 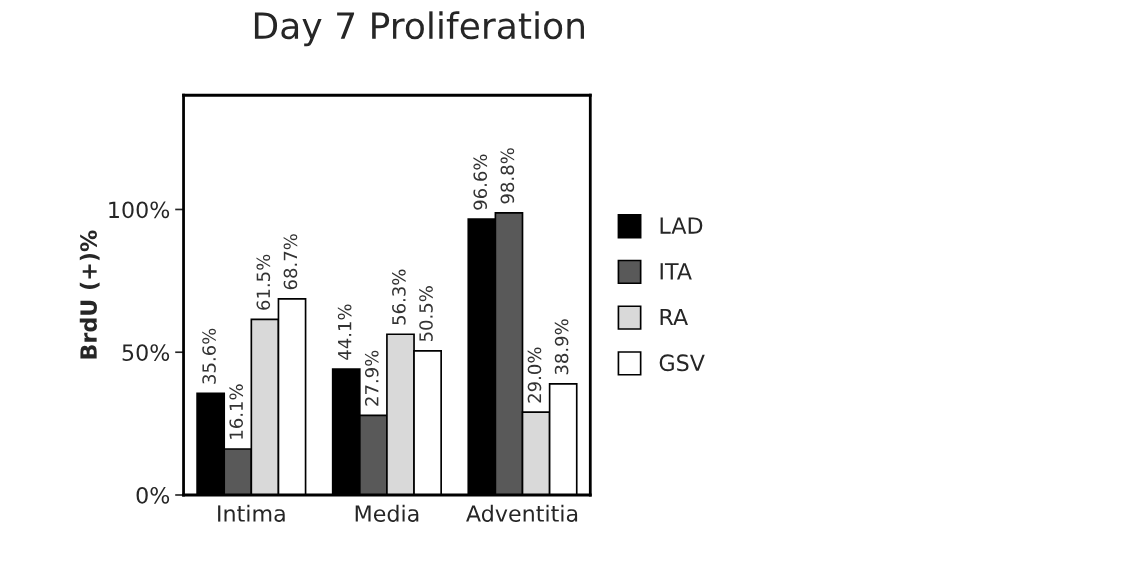 What do you see at coordinates (534, 375) in the screenshot?
I see `data-label: 29.0%` at bounding box center [534, 375].